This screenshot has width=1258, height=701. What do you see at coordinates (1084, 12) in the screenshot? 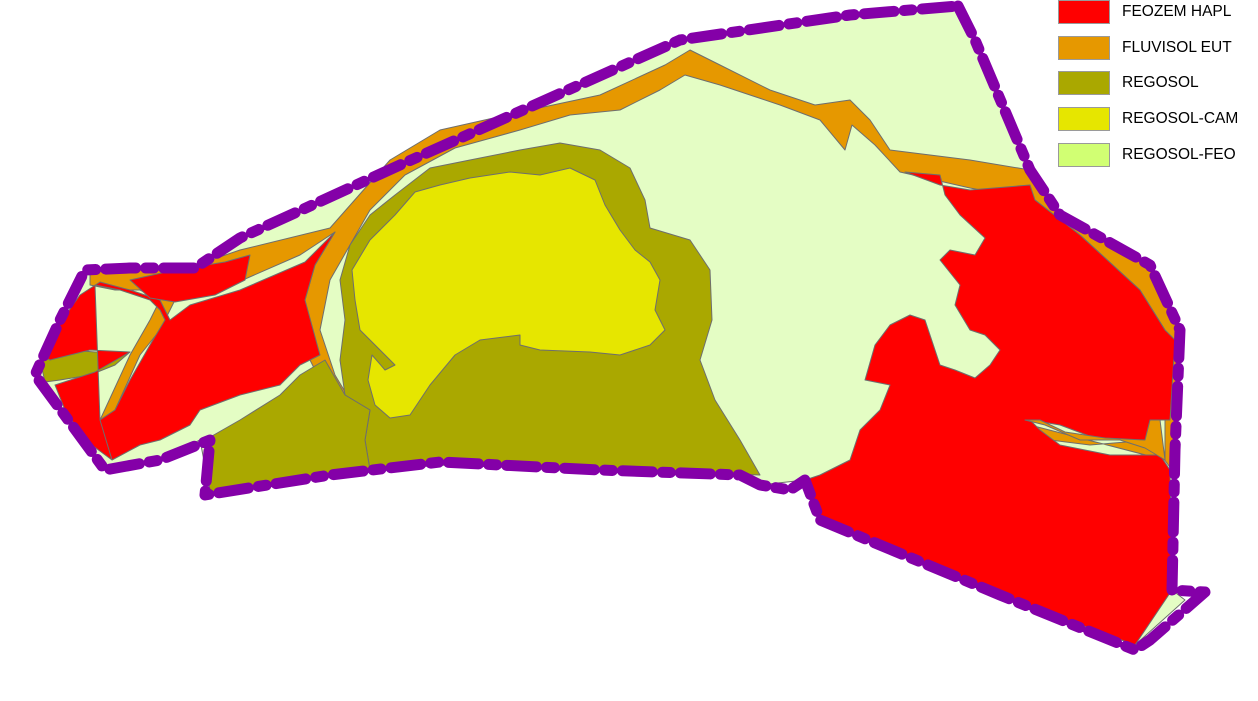
I see `legend-swatch-feozem-hapl` at bounding box center [1084, 12].